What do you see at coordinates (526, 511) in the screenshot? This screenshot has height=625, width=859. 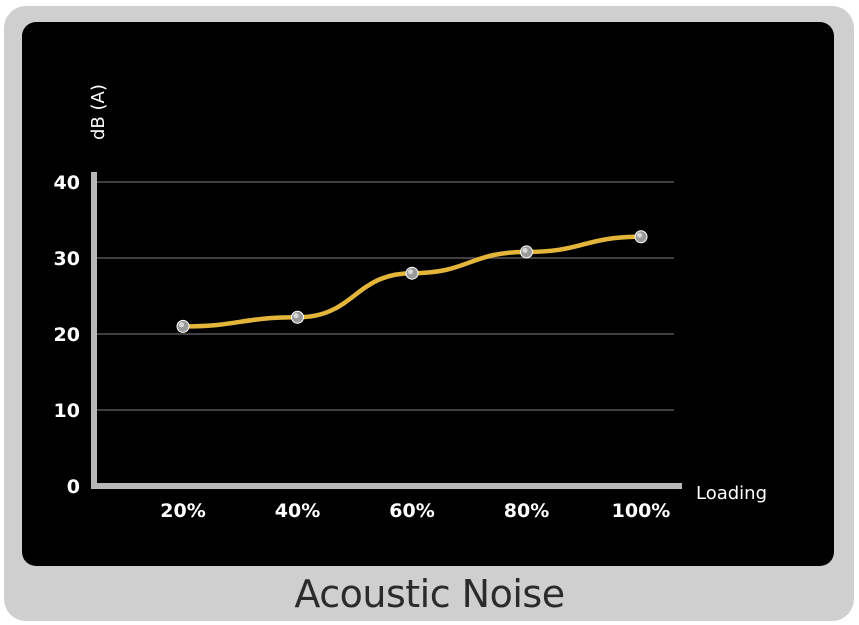 I see `x-tick-label-3: 80%` at bounding box center [526, 511].